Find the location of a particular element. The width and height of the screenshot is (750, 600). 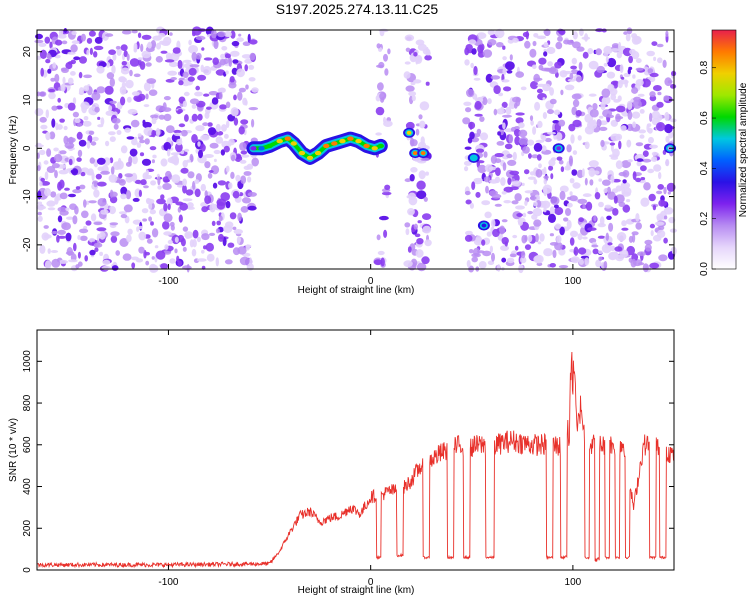

colorbar-label: Normalized spectral amplitude is located at coordinates (743, 149).